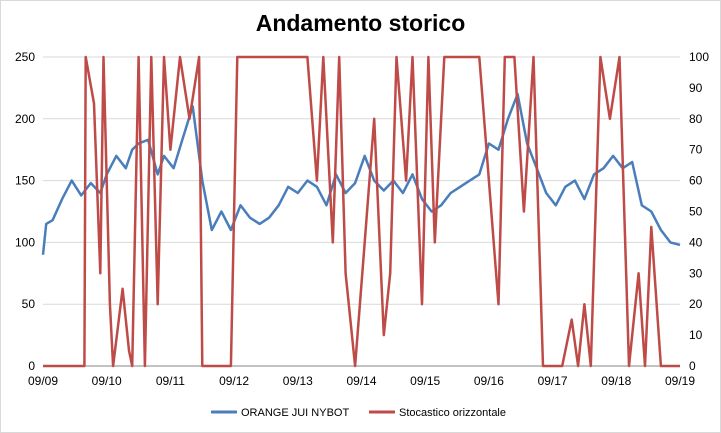 This screenshot has height=433, width=721. What do you see at coordinates (295, 413) in the screenshot?
I see `legend-label: ORANGE JUI NYBOT` at bounding box center [295, 413].